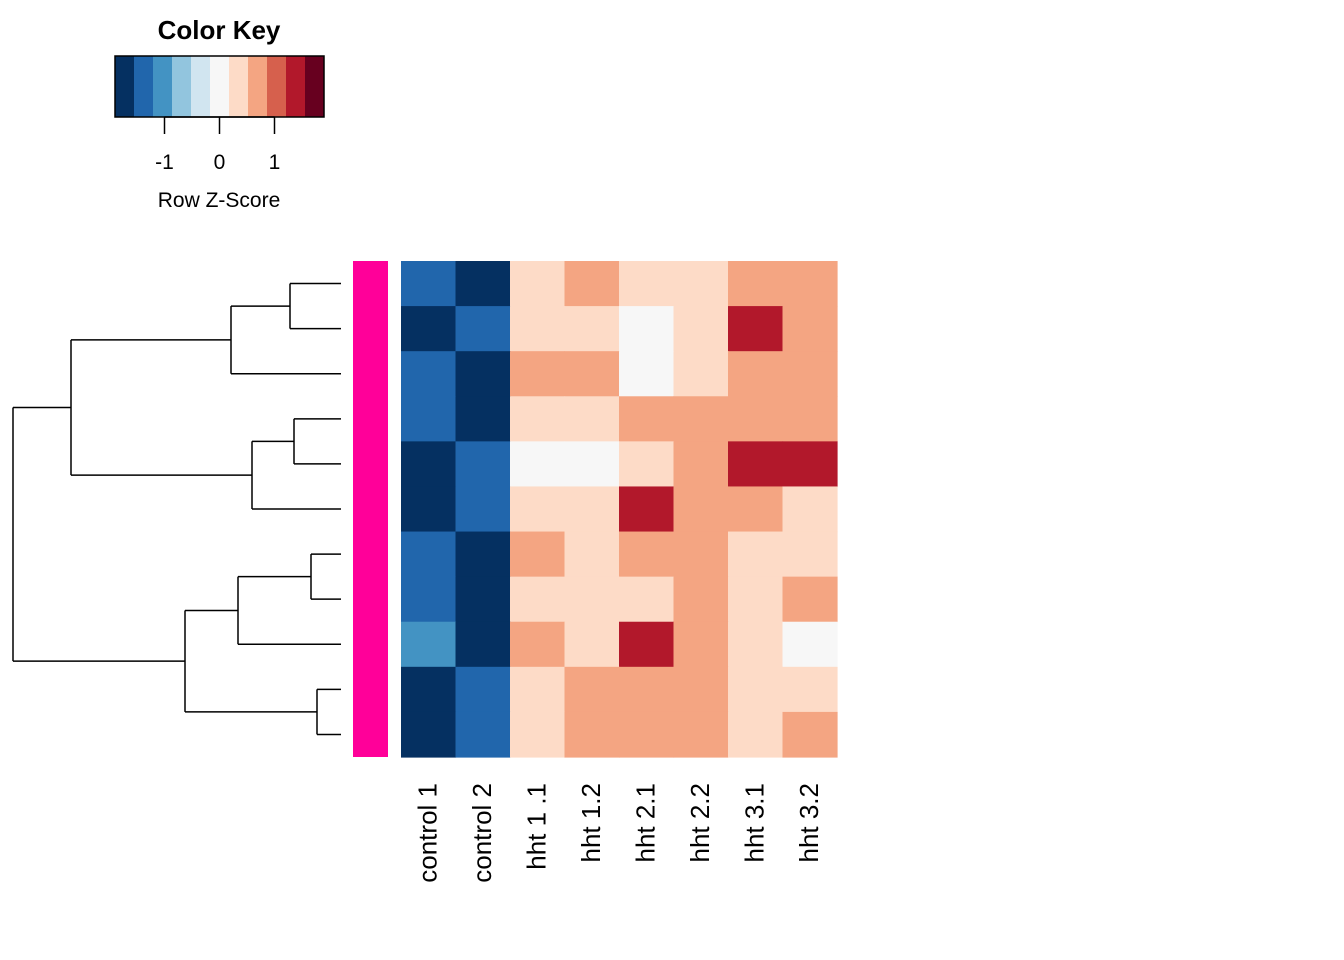 This screenshot has height=960, width=1344. Describe the element at coordinates (482, 833) in the screenshot. I see `column-label: control 2` at that location.